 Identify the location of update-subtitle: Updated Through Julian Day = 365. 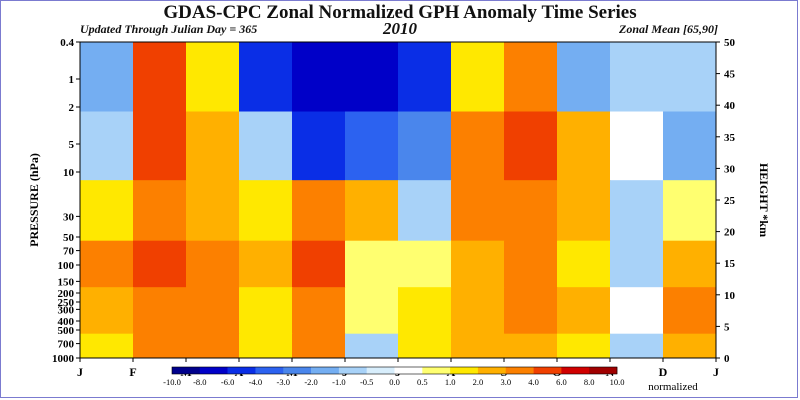
(169, 29).